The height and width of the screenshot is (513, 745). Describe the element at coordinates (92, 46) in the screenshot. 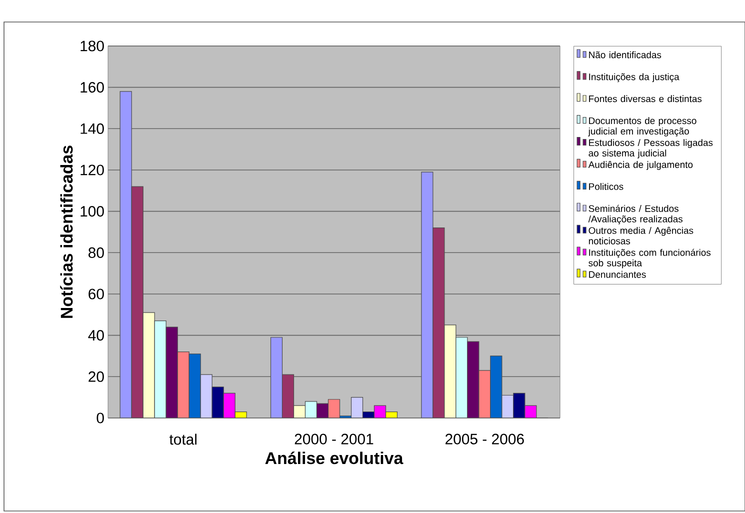

I see `y-tick-label: 180` at that location.